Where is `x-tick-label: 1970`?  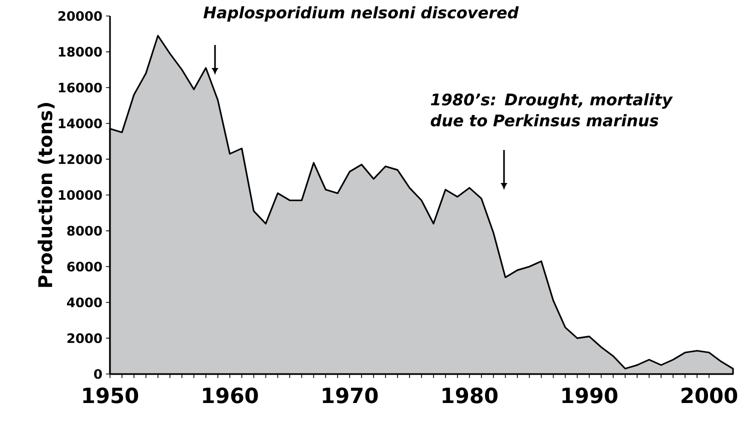
x-tick-label: 1970 is located at coordinates (350, 396).